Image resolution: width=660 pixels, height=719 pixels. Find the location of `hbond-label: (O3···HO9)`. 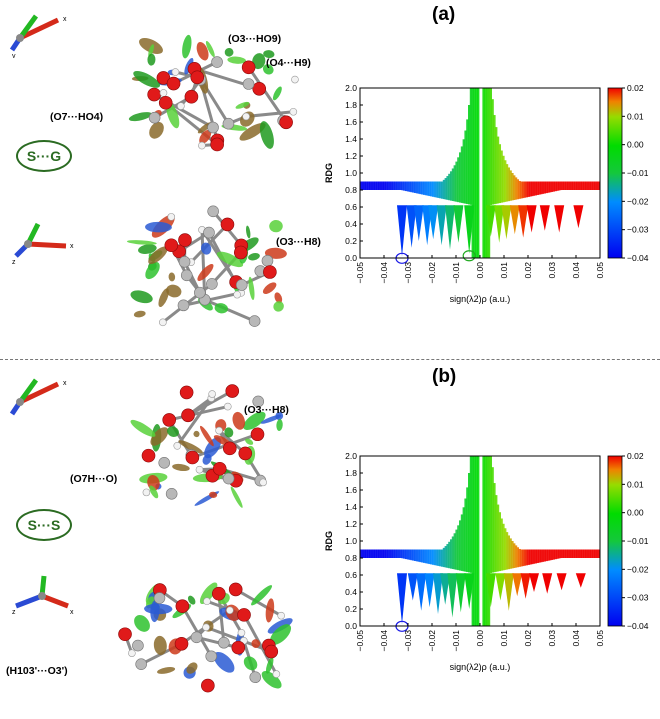

hbond-label: (O3···HO9) is located at coordinates (255, 39).